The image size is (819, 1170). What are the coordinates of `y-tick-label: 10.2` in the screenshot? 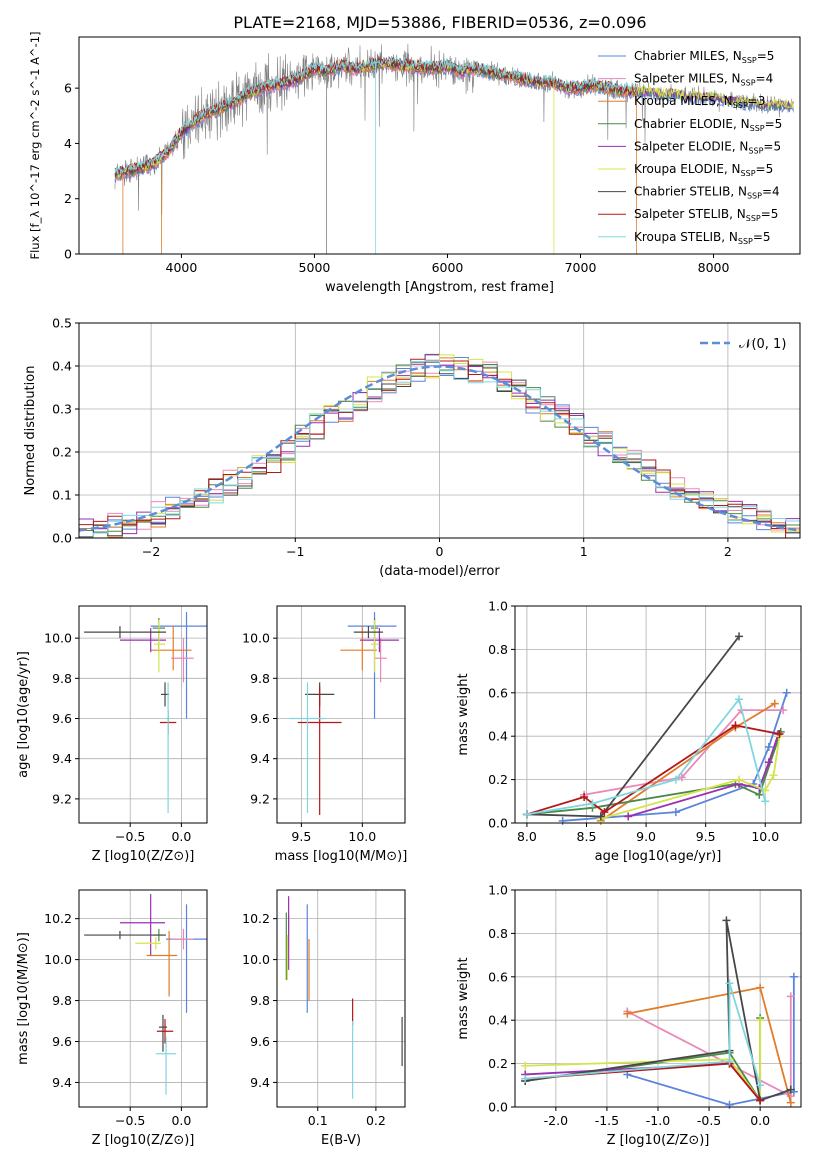 It's located at (58, 918).